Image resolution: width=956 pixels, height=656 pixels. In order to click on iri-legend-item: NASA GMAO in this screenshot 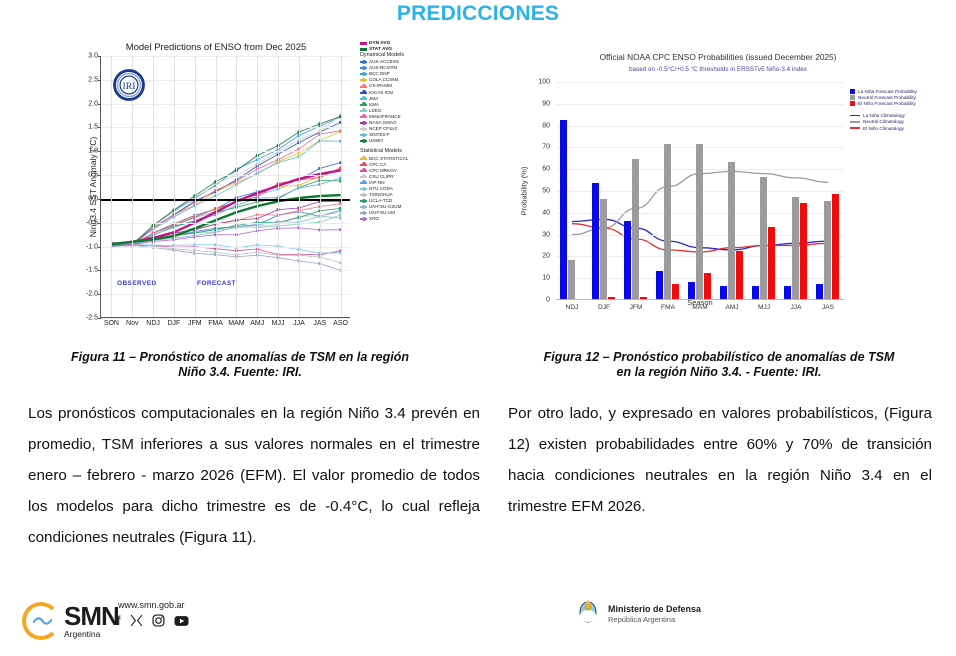, I will do `click(405, 123)`.